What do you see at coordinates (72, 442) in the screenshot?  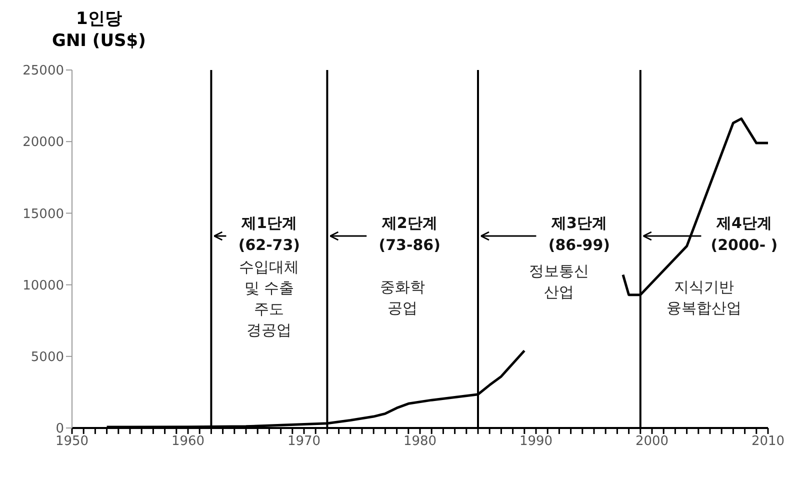 I see `x-tick-label: 1950` at bounding box center [72, 442].